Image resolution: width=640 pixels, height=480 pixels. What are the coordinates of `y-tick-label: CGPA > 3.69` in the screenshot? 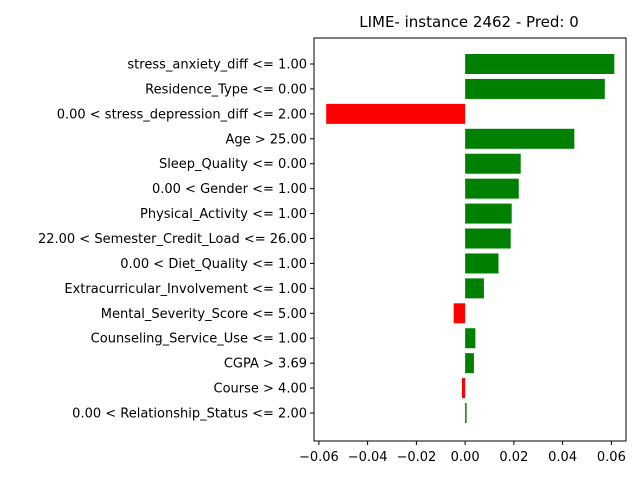 It's located at (265, 364).